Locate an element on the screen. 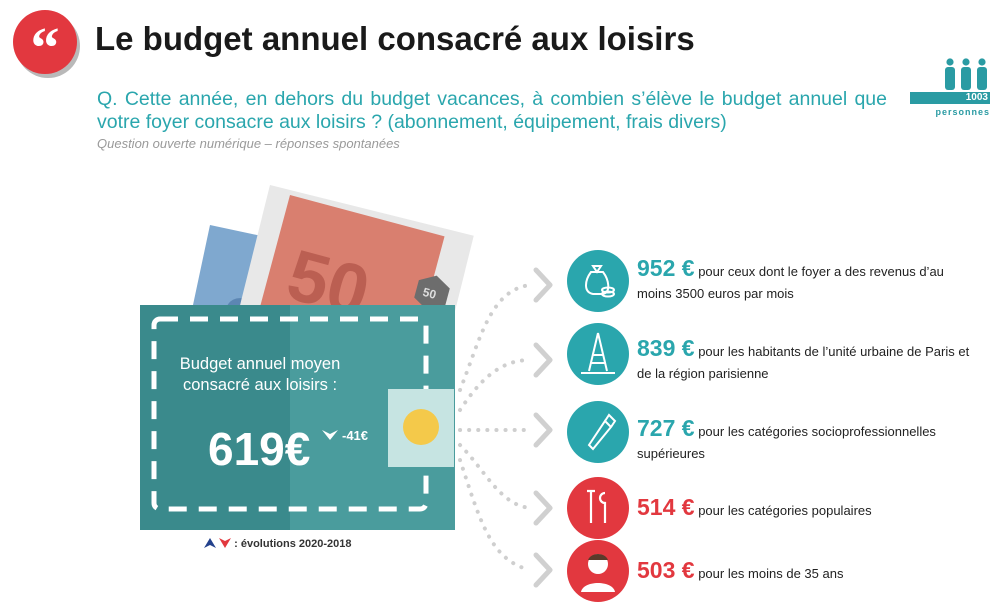  item-text-4: 514 € pour les catégories populaires is located at coordinates (807, 509).